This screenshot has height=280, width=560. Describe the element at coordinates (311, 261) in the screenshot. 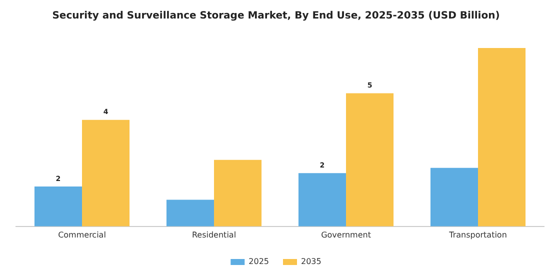

I see `legend-label: 2035` at that location.